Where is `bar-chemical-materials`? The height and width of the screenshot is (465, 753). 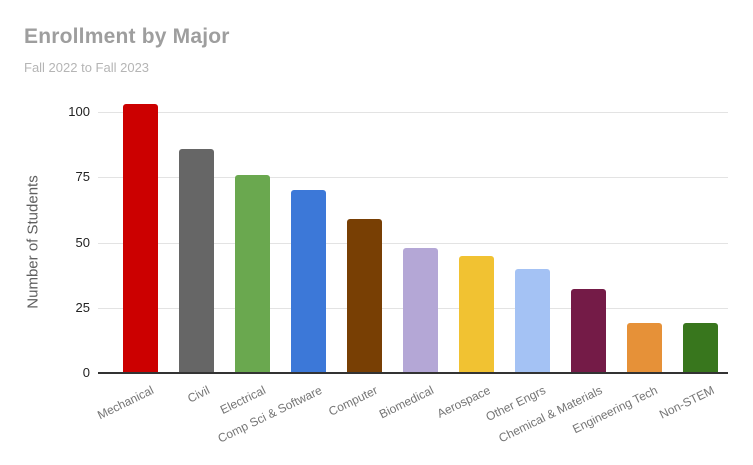 bar-chemical-materials is located at coordinates (588, 331).